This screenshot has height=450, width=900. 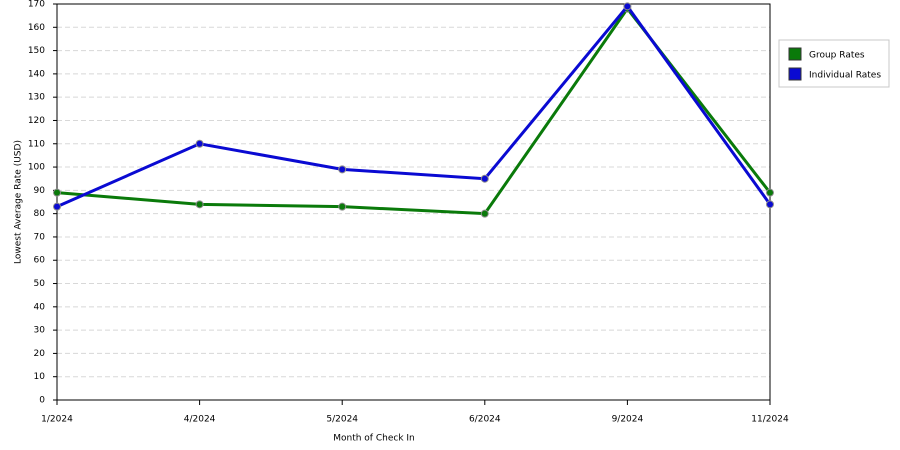 What do you see at coordinates (36, 28) in the screenshot?
I see `y-tick-label: 160` at bounding box center [36, 28].